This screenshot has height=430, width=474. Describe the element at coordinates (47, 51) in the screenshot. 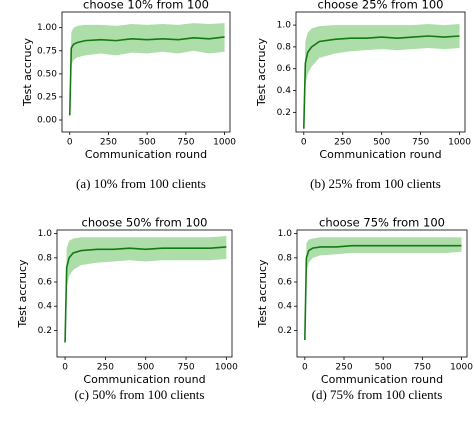

I see `y-tick-label: 0.75` at that location.